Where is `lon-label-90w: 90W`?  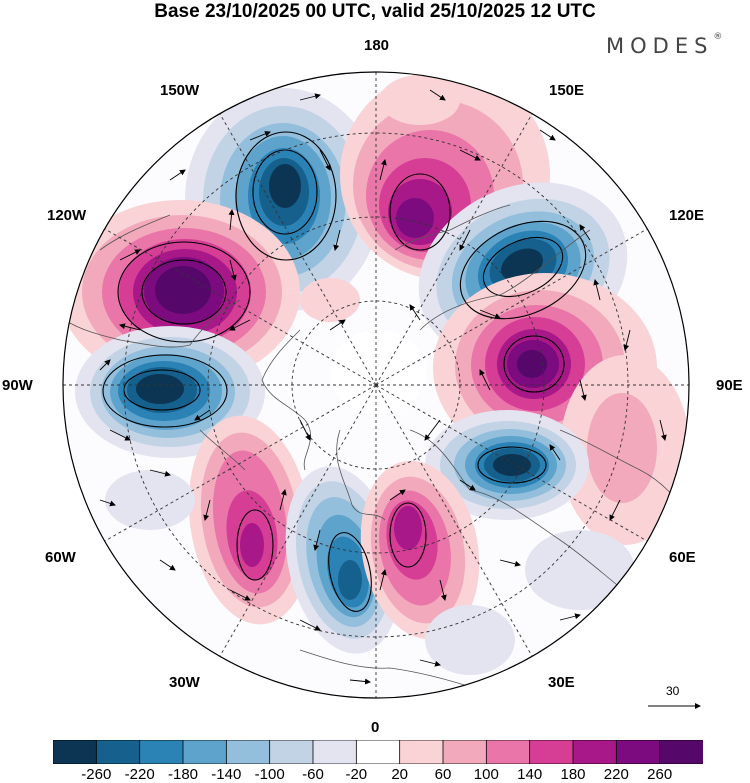
lon-label-90w: 90W is located at coordinates (17, 385).